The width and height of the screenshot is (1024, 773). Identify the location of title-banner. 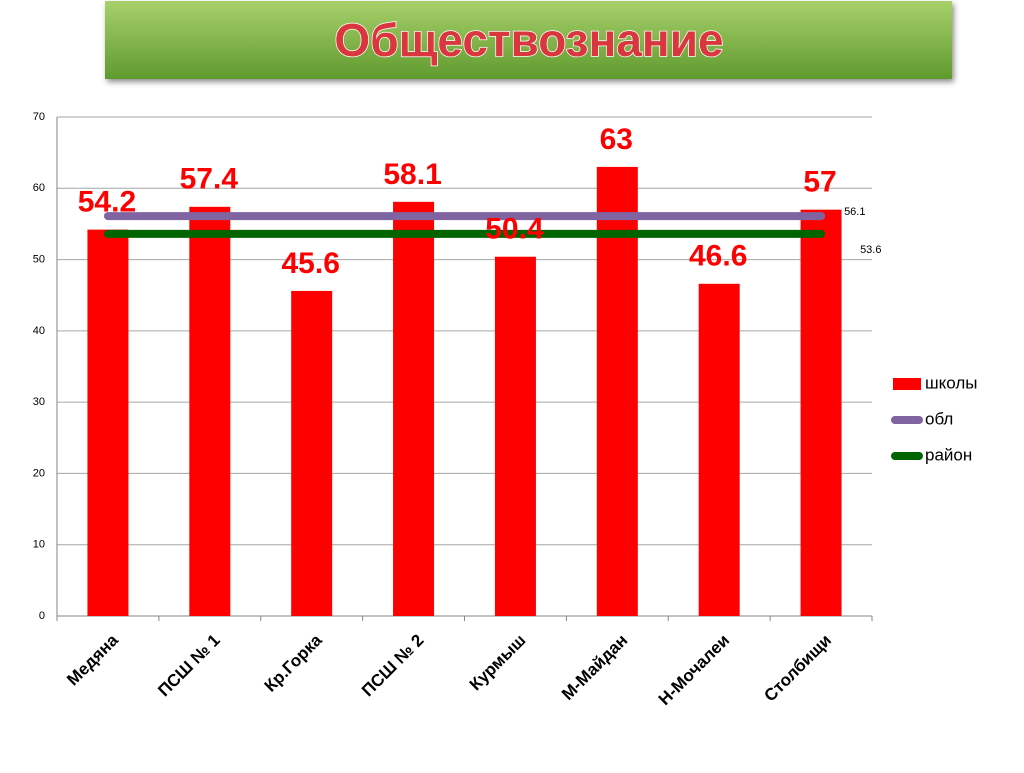
(528, 40).